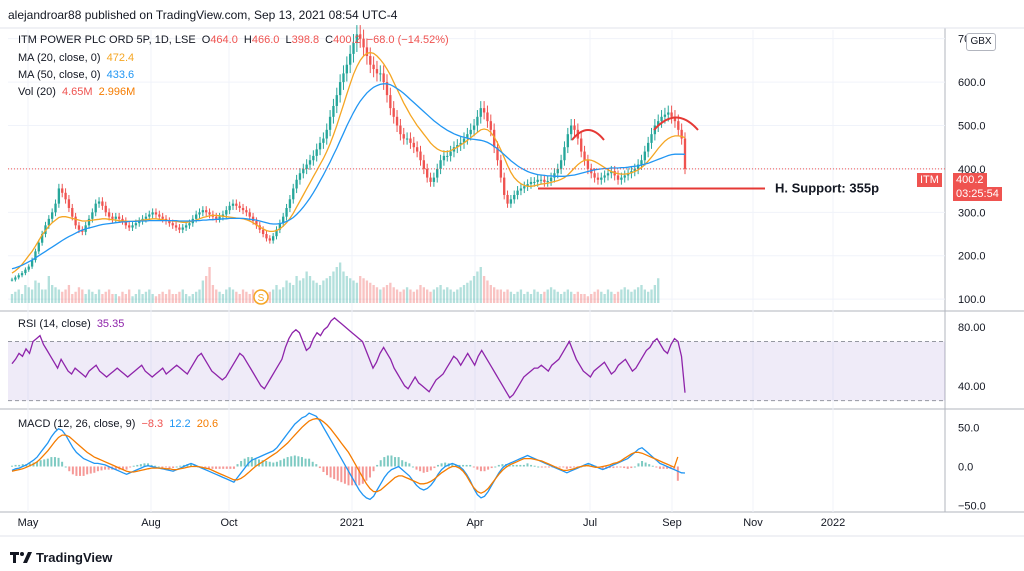 The height and width of the screenshot is (571, 1024). I want to click on currency-button: GBX, so click(981, 42).